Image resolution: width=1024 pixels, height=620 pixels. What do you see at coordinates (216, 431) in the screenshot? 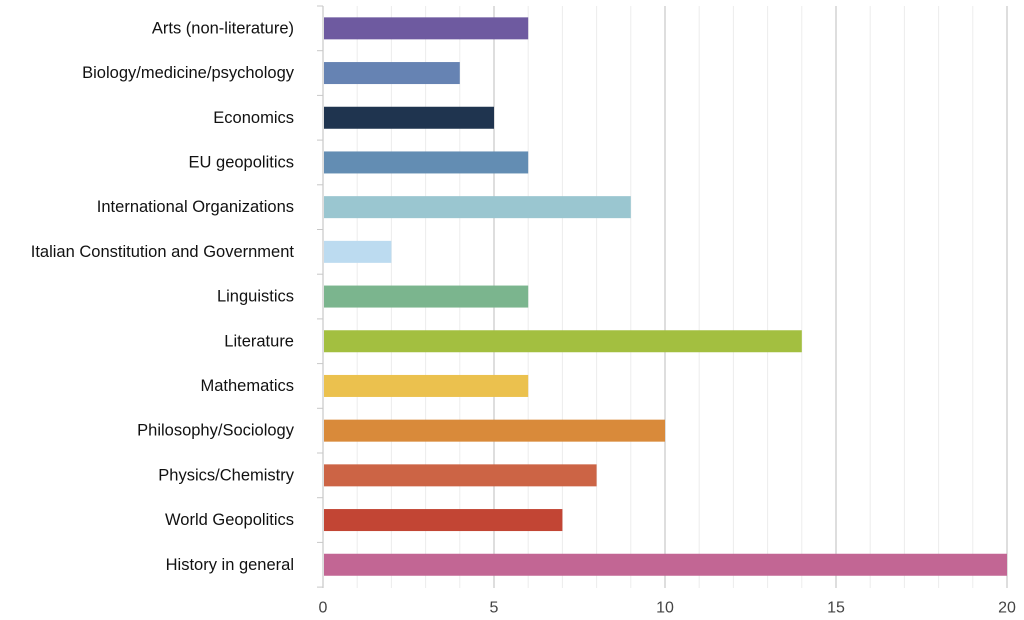
I see `category-label: Philosophy/Sociology` at bounding box center [216, 431].